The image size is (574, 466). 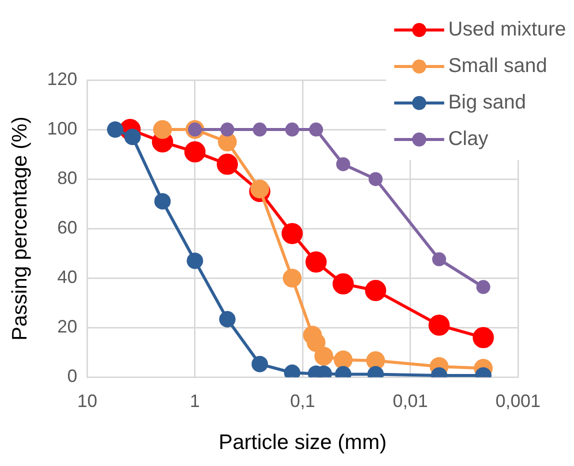 What do you see at coordinates (67, 277) in the screenshot?
I see `y-tick-label: 40` at bounding box center [67, 277].